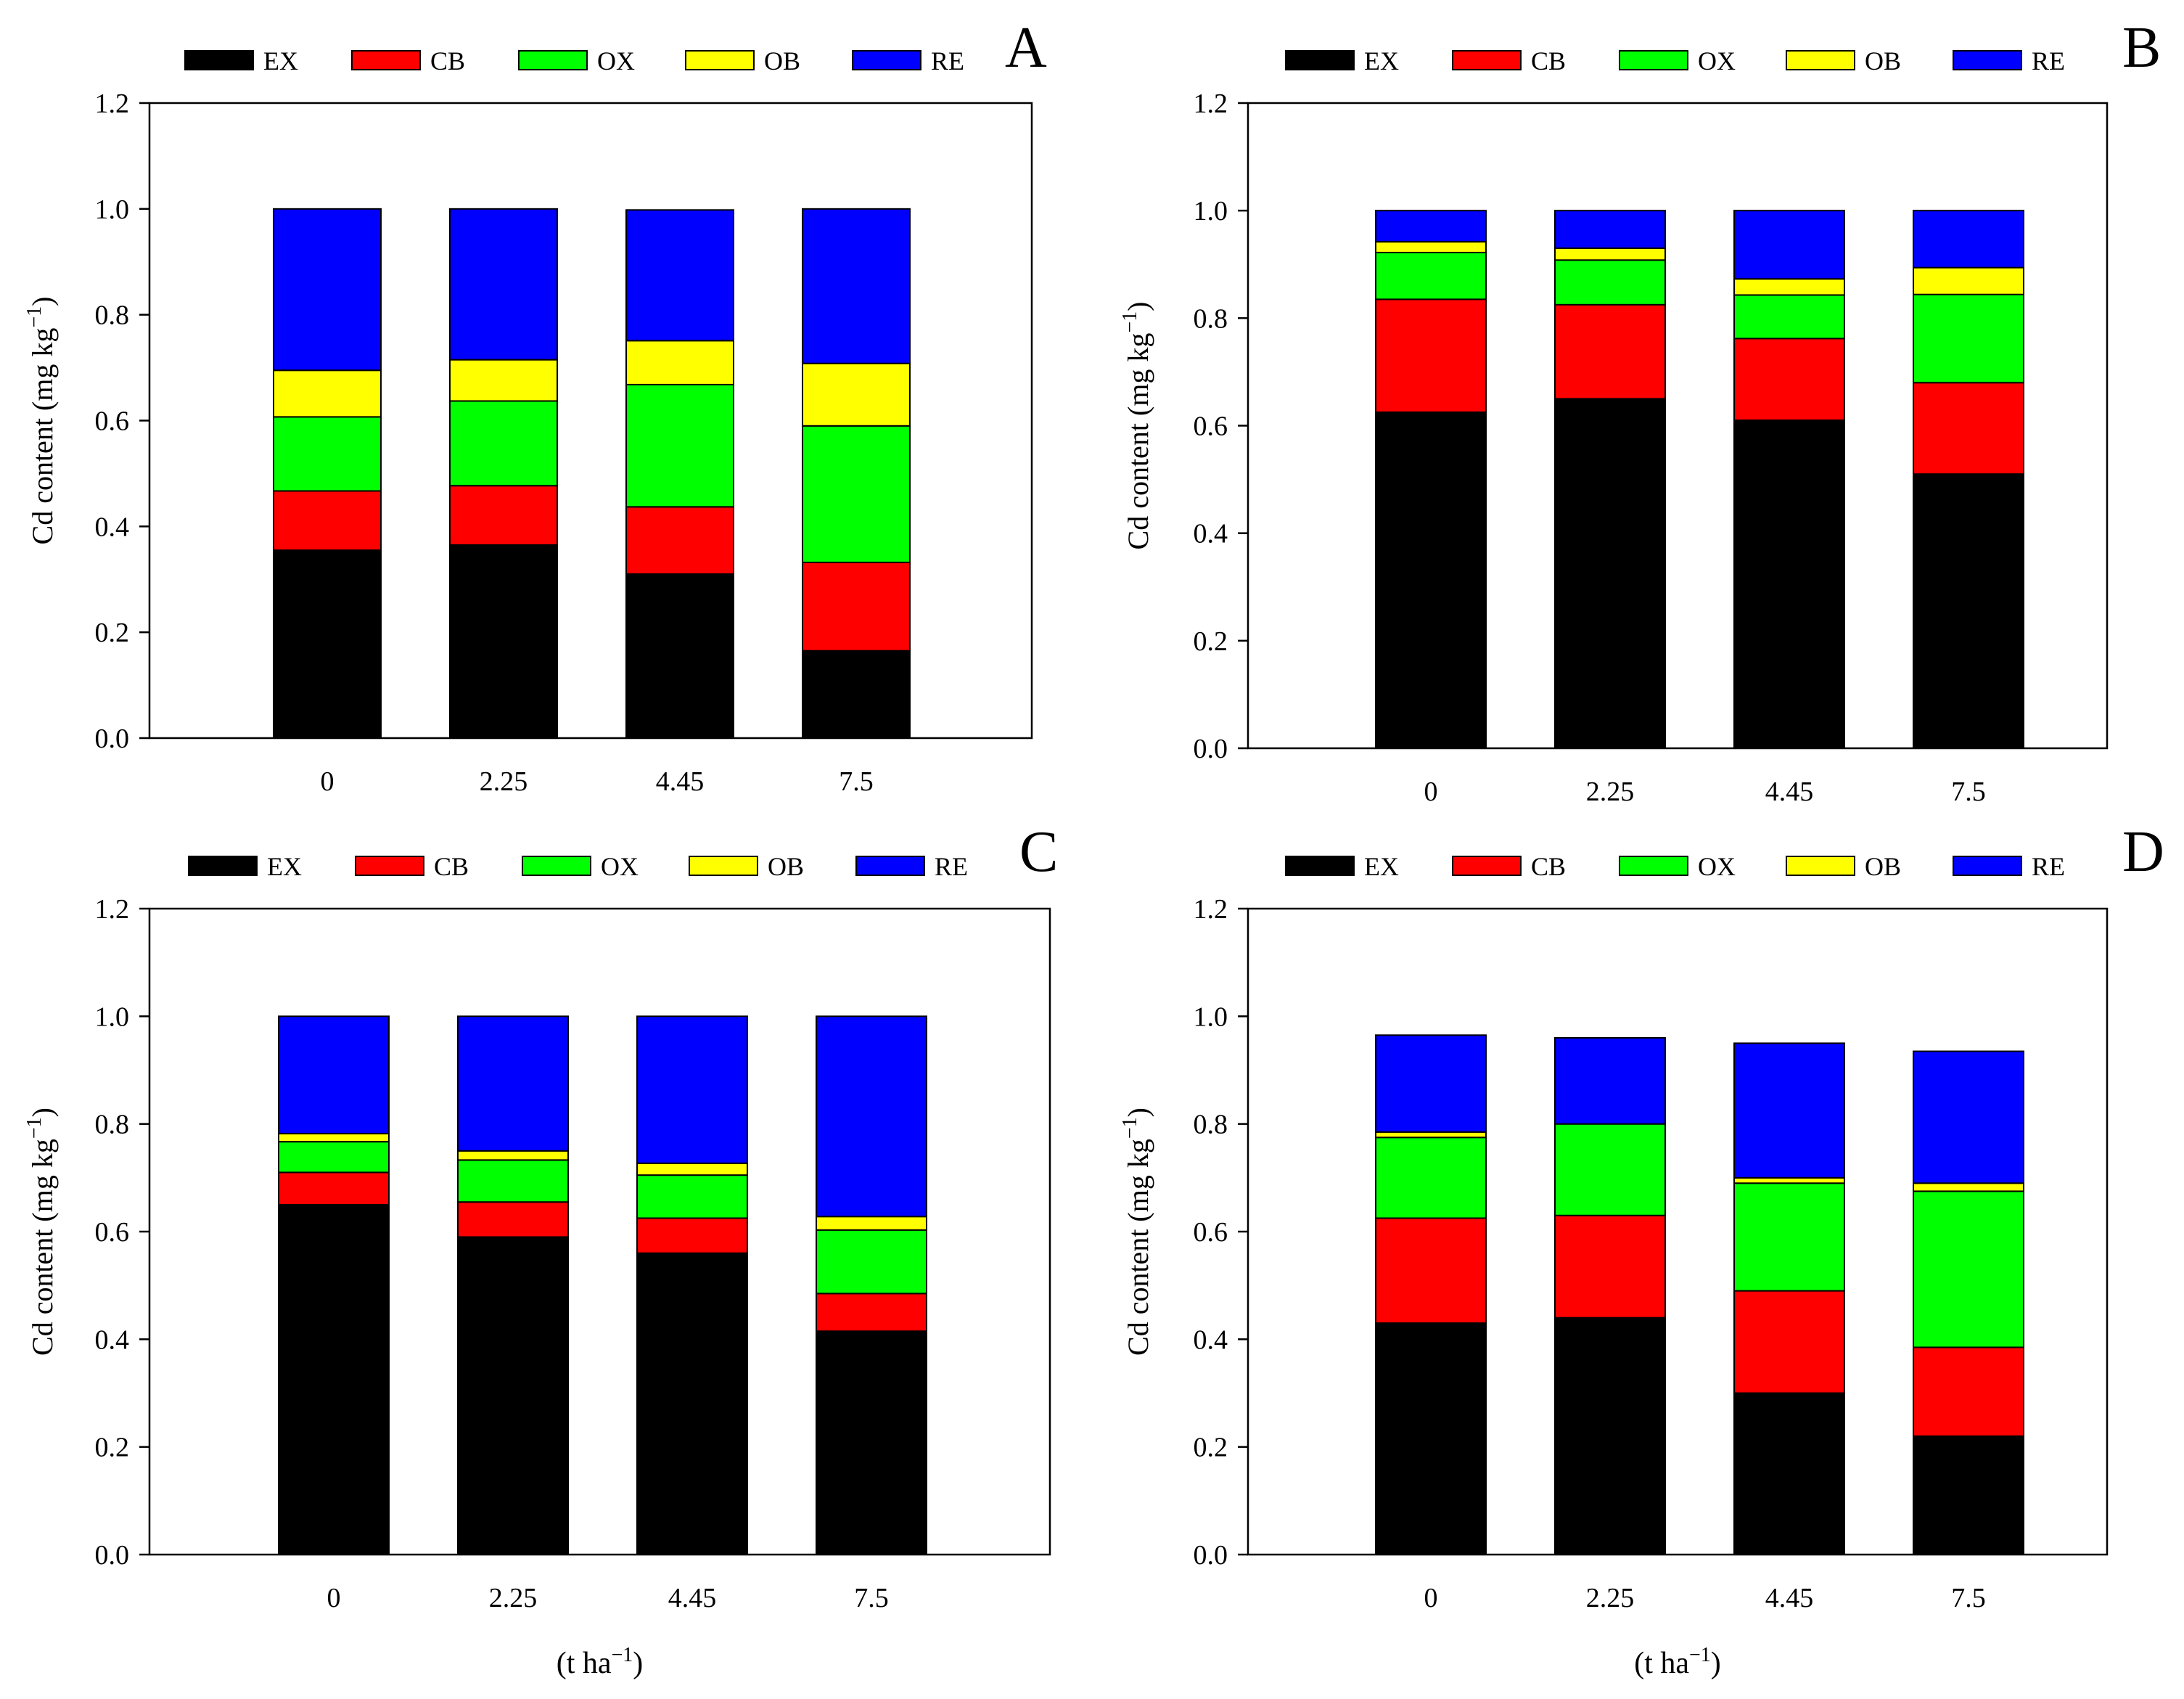  I want to click on panel-letter: C, so click(1038, 852).